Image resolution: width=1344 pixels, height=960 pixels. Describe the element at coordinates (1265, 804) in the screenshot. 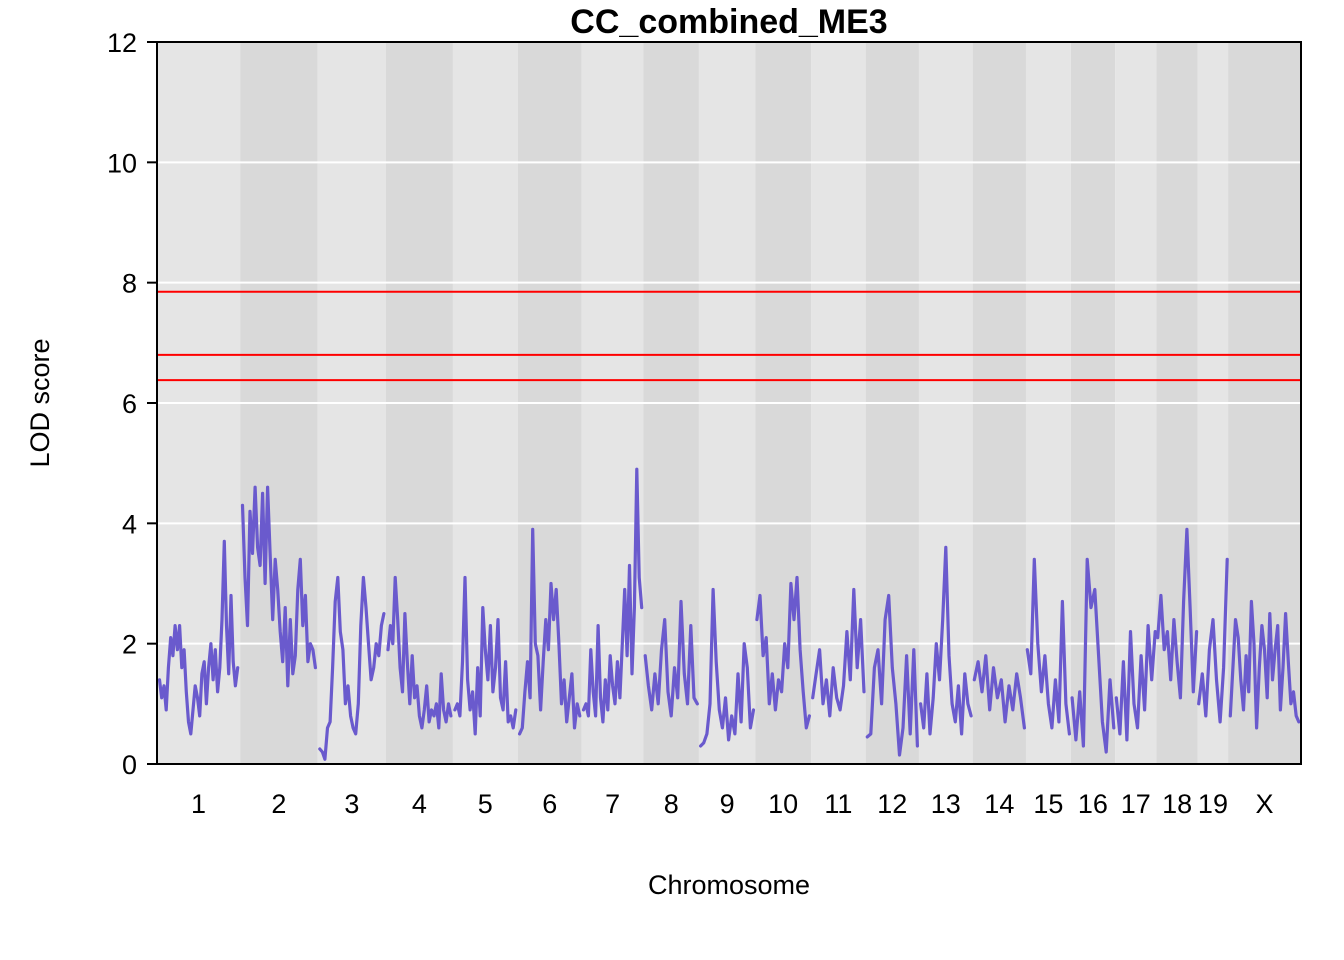

I see `x-tick-label-chr-x: X` at that location.